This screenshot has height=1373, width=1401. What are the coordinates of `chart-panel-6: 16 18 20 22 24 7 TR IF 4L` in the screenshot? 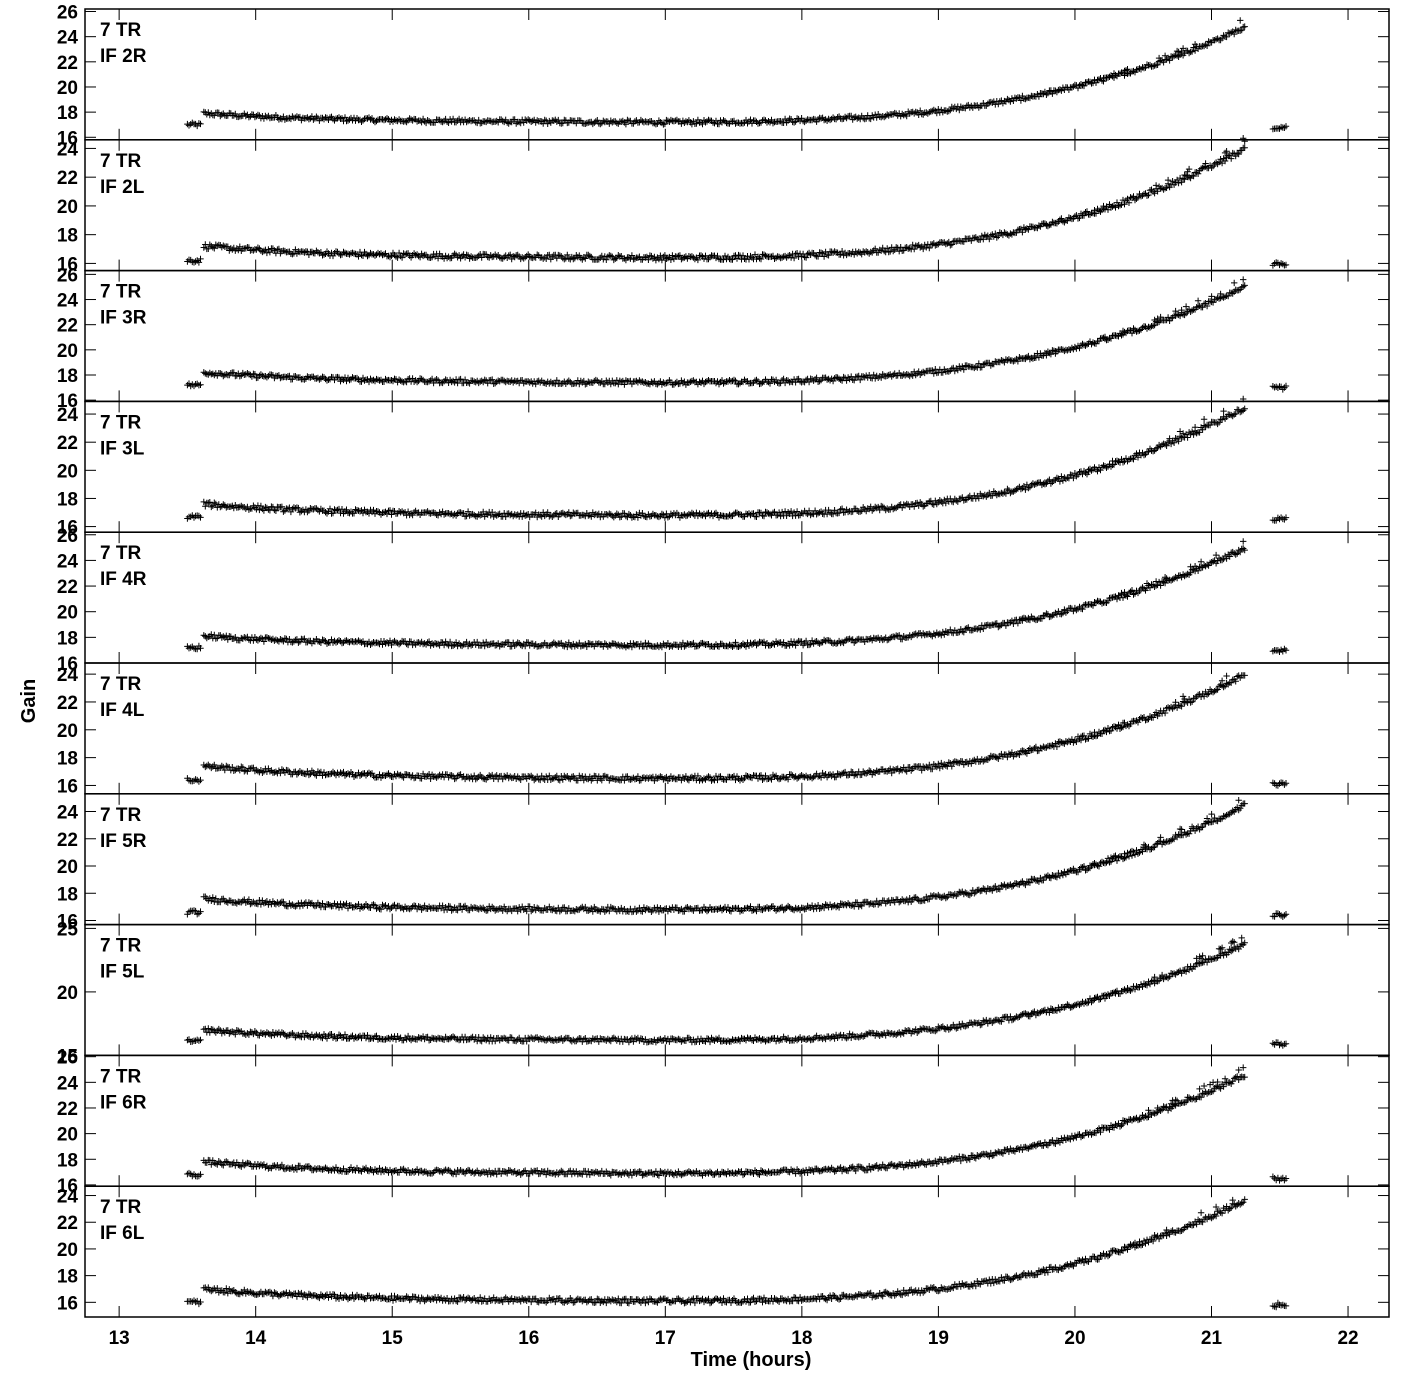 It's located at (723, 729).